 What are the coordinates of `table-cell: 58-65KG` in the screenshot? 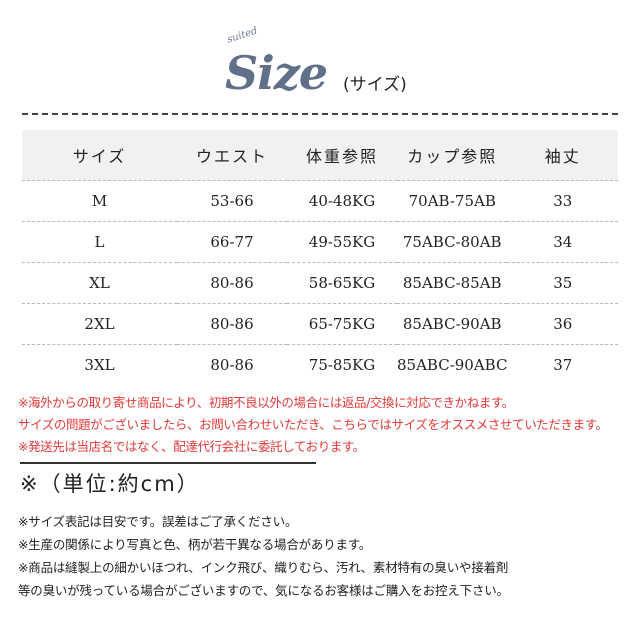 It's located at (342, 283).